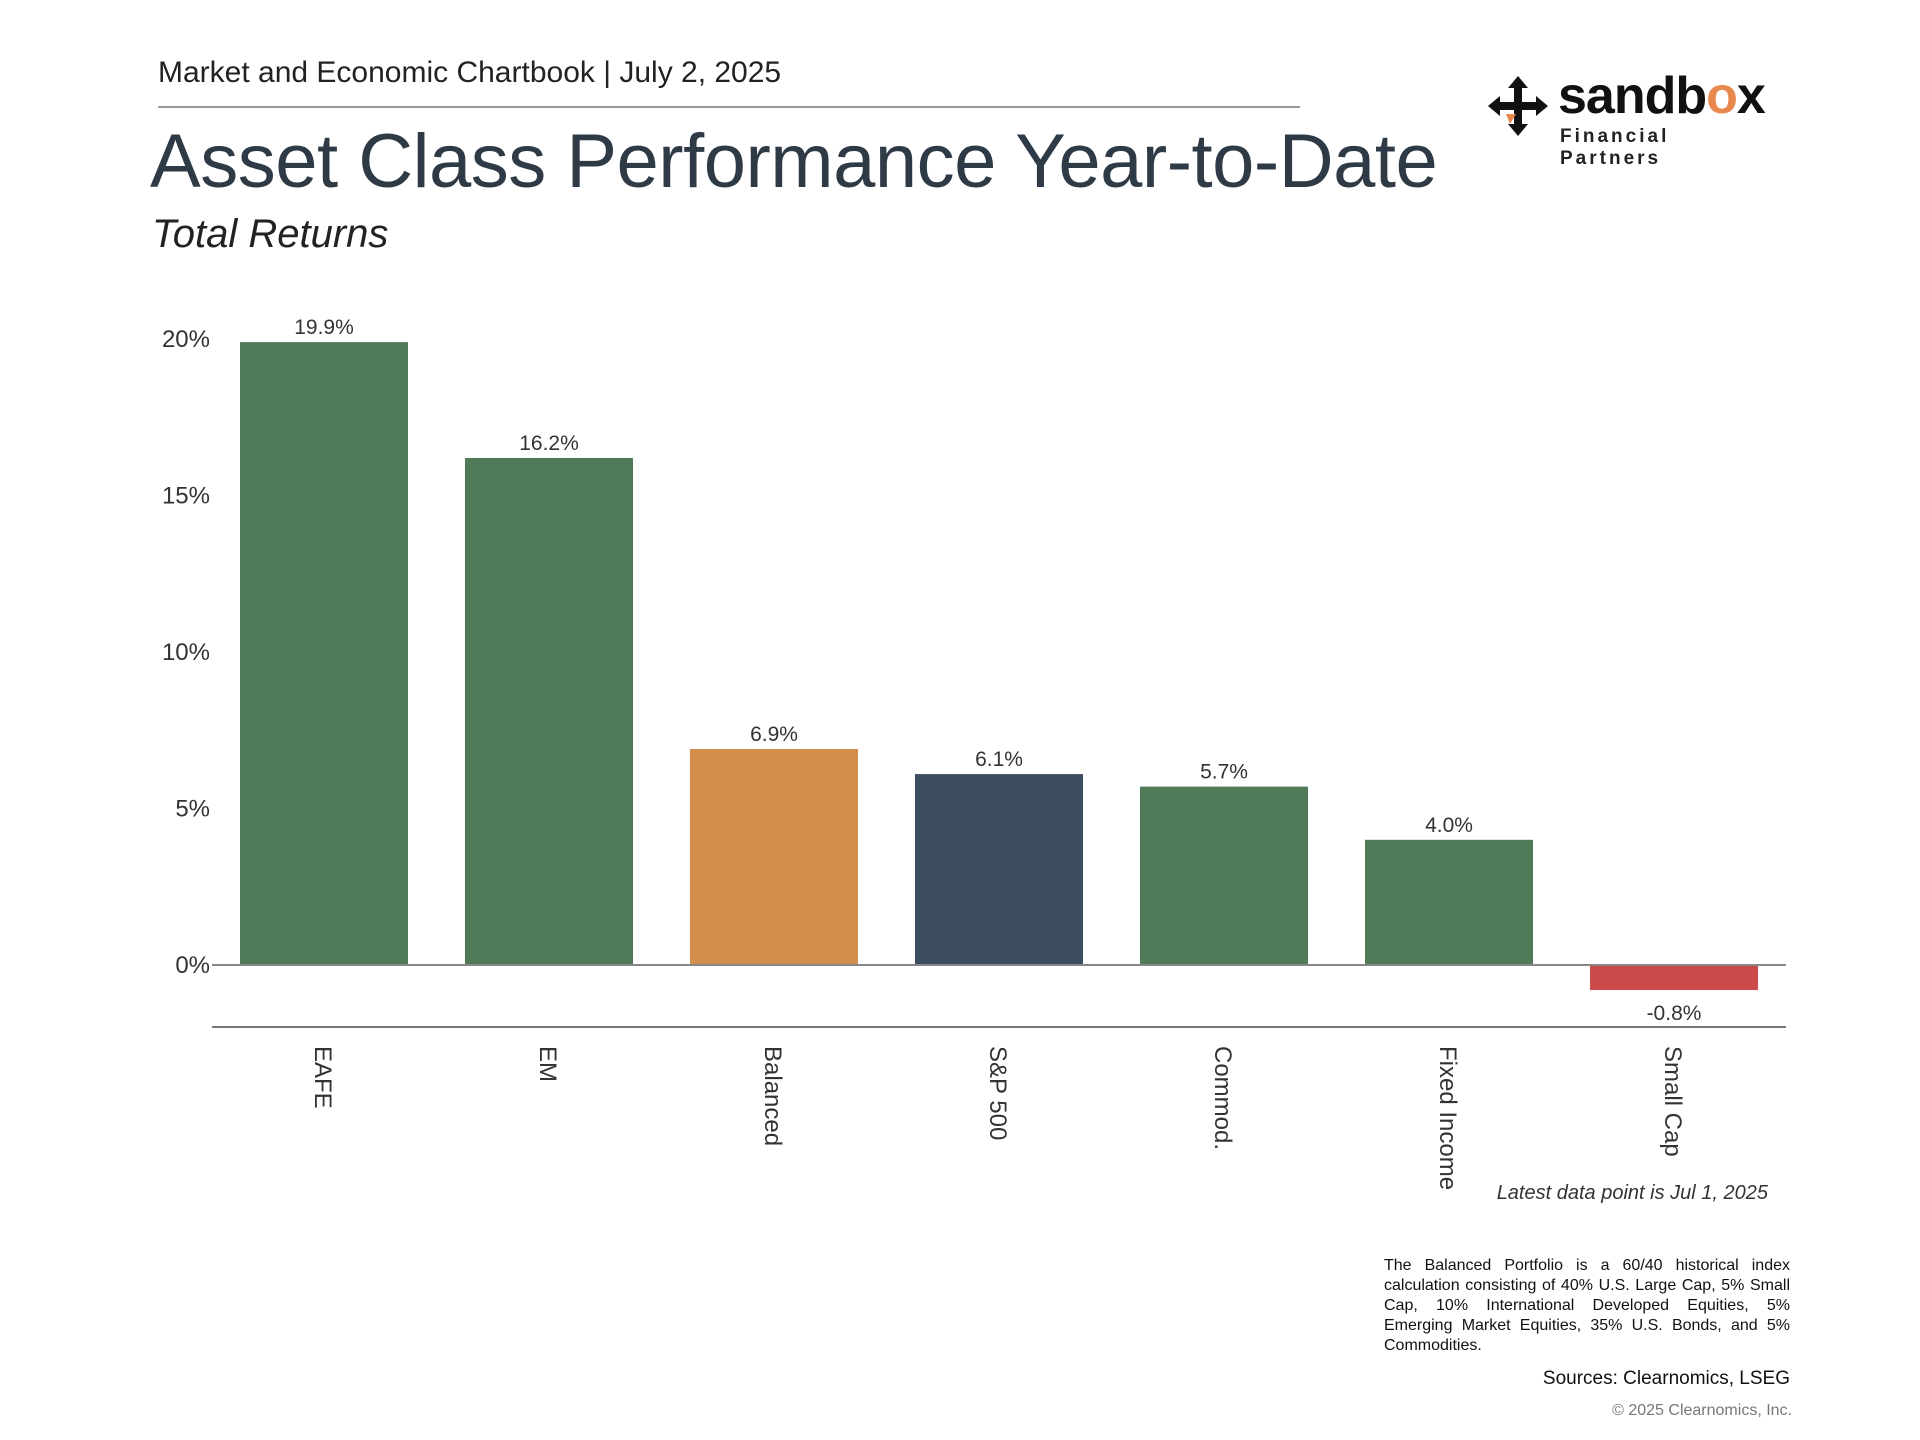  I want to click on page-title: Asset Class Performance Year-to-Date, so click(794, 161).